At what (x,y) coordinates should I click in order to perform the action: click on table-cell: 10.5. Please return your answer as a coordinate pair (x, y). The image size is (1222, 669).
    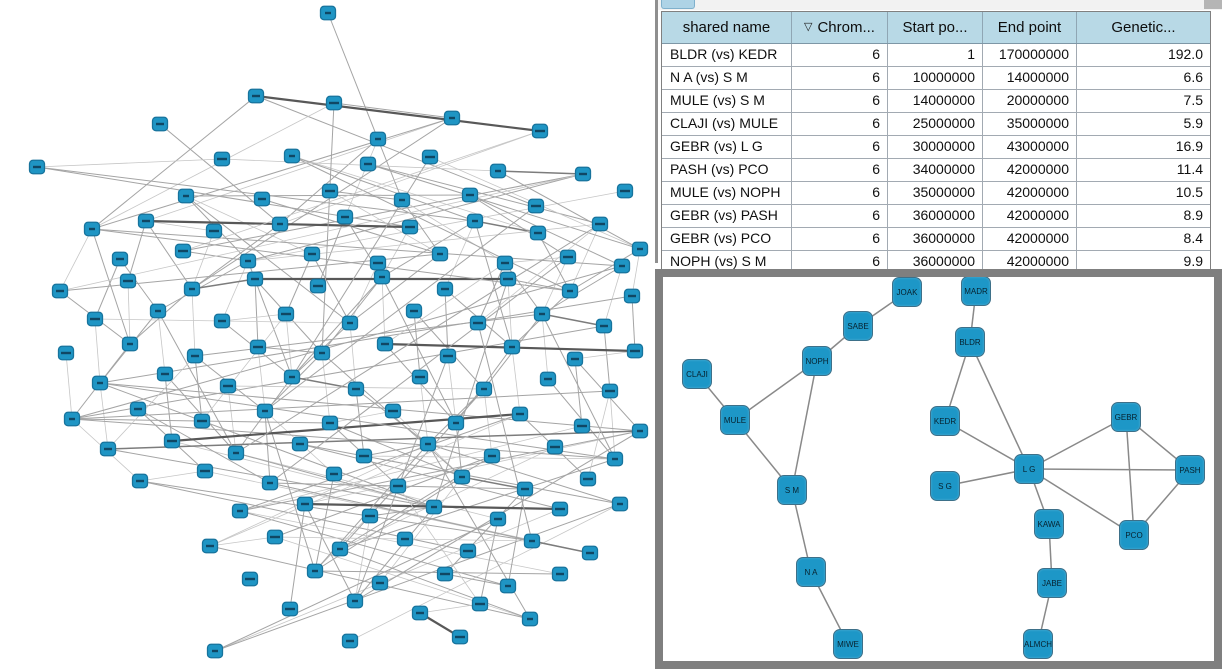
    Looking at the image, I should click on (1189, 192).